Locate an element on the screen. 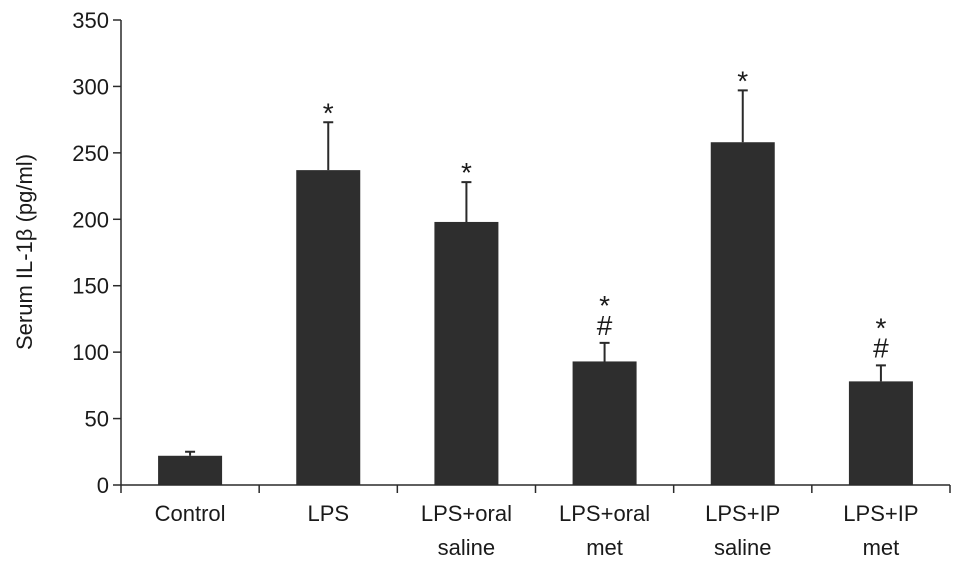 This screenshot has width=969, height=566. x-category-label: Control is located at coordinates (190, 513).